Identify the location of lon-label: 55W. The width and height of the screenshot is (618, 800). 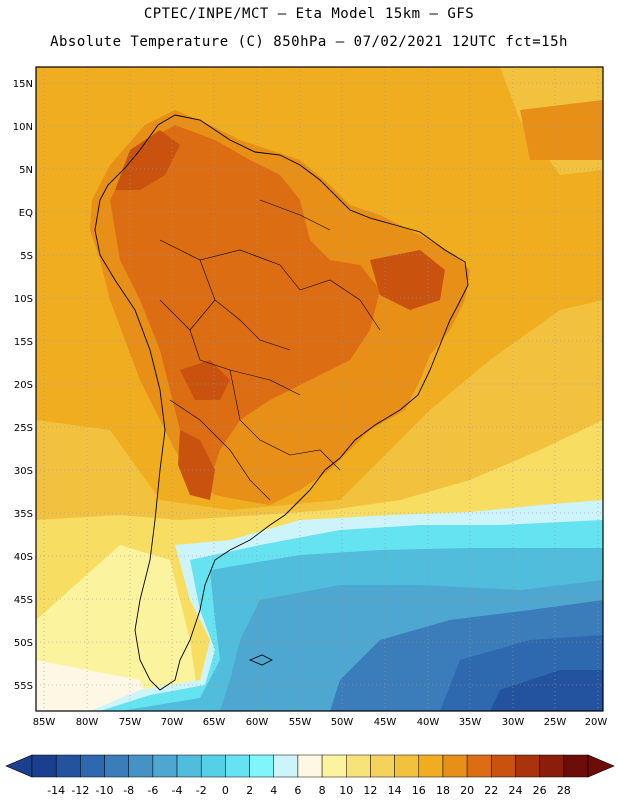
(300, 722).